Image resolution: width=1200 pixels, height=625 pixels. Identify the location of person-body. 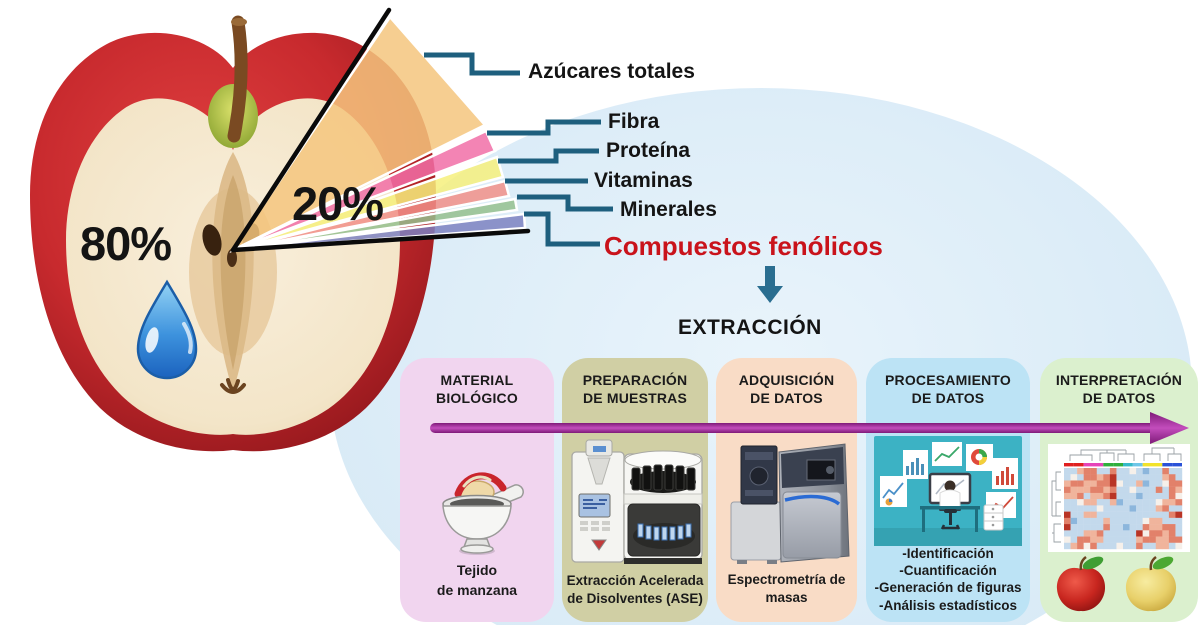
(950, 498).